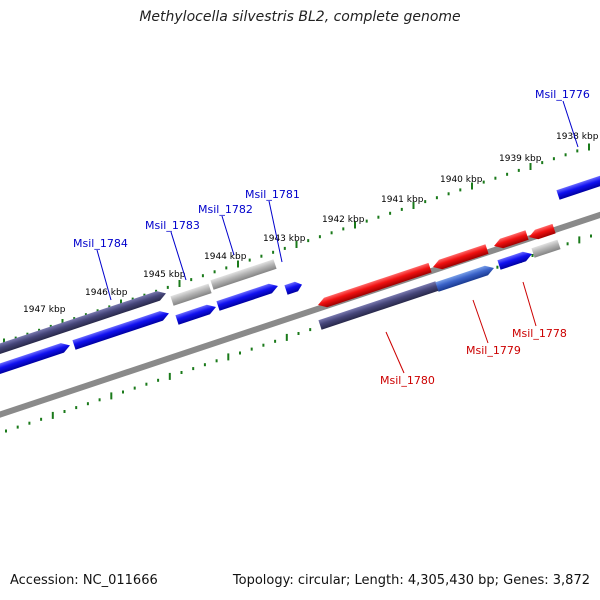 This screenshot has height=600, width=600. What do you see at coordinates (36, 359) in the screenshot?
I see `gene-block-blue-left` at bounding box center [36, 359].